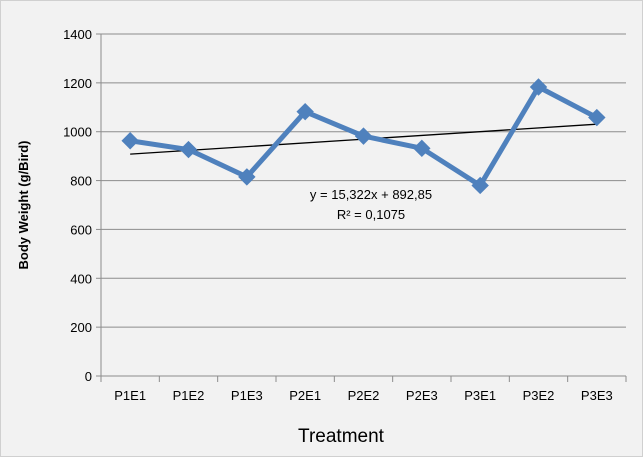 The height and width of the screenshot is (457, 643). What do you see at coordinates (539, 395) in the screenshot?
I see `x-tick-label: P3E2` at bounding box center [539, 395].